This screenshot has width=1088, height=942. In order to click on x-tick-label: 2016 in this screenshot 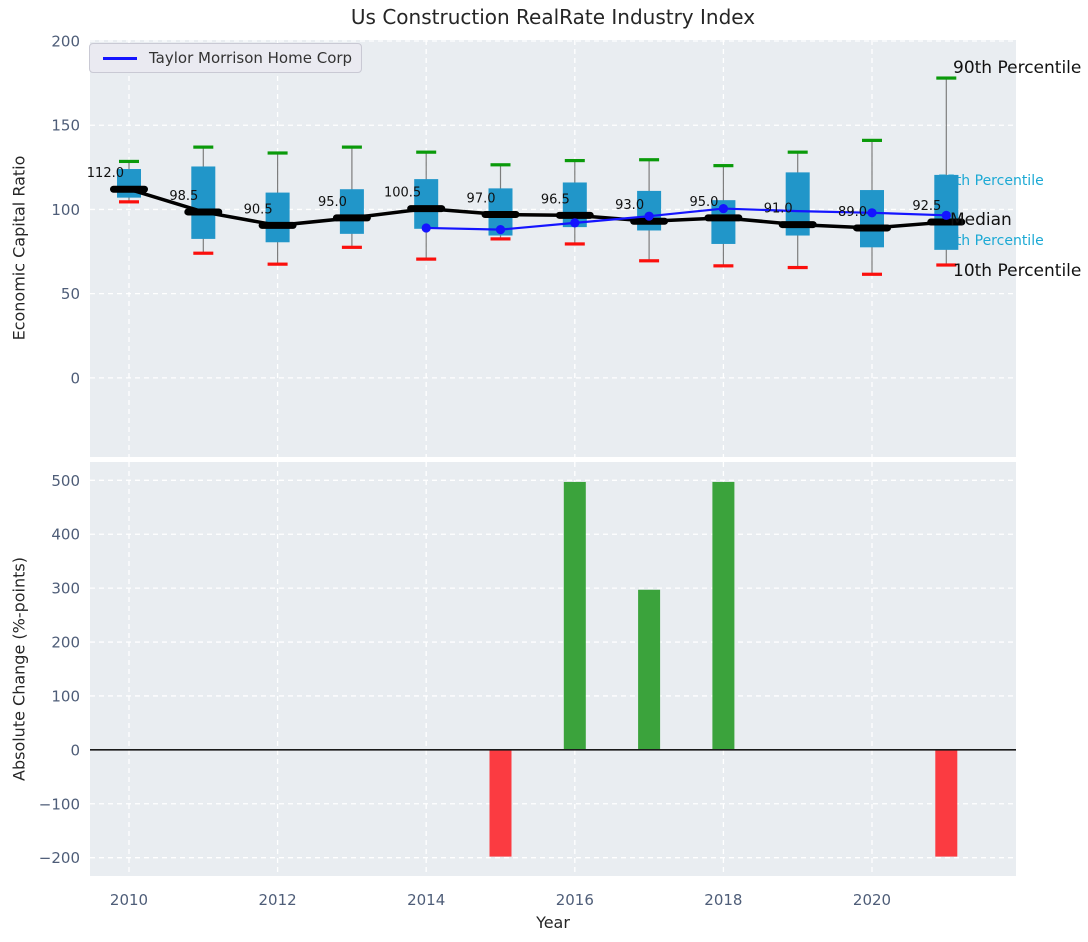, I will do `click(575, 900)`.